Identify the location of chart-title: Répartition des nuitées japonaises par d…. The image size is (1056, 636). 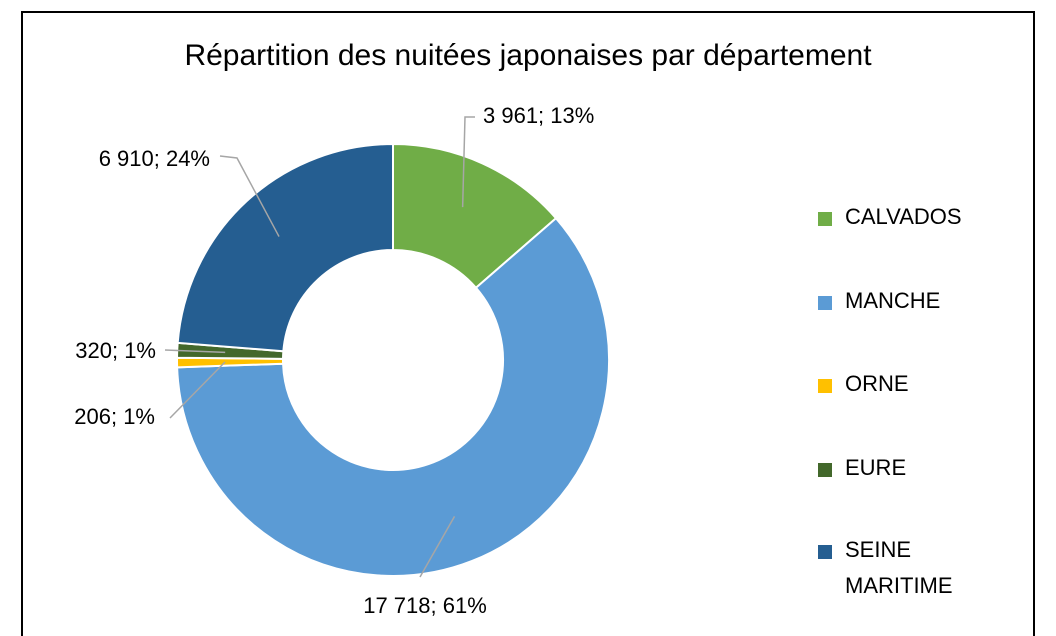
(528, 55).